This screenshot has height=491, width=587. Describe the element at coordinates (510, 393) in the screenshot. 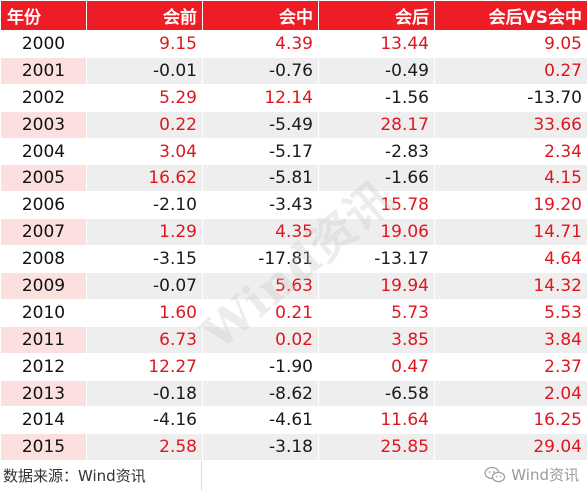

I see `value-cell: 2.04` at that location.